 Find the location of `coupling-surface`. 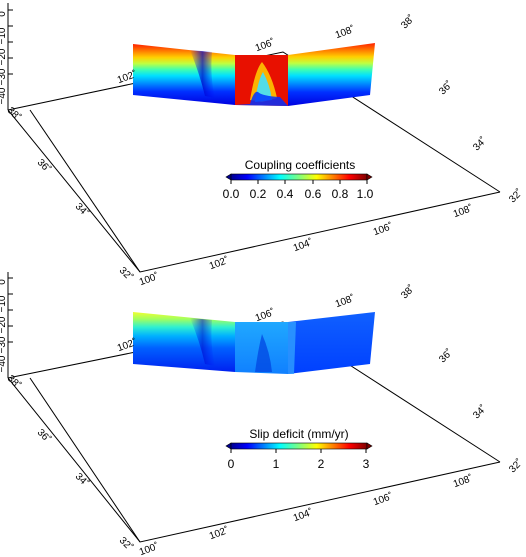

coupling-surface is located at coordinates (254, 74).